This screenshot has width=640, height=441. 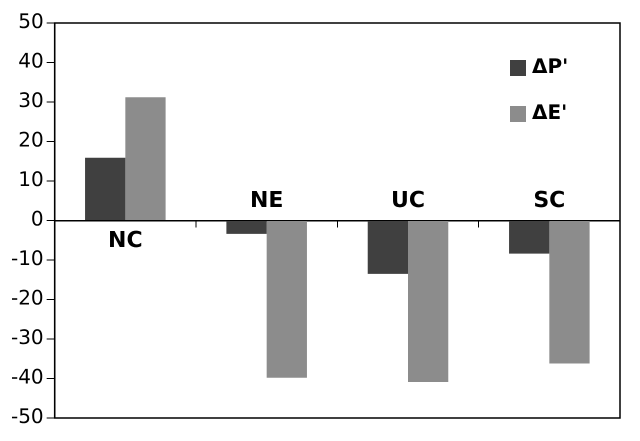 What do you see at coordinates (27, 298) in the screenshot?
I see `y-tick-label: -20` at bounding box center [27, 298].